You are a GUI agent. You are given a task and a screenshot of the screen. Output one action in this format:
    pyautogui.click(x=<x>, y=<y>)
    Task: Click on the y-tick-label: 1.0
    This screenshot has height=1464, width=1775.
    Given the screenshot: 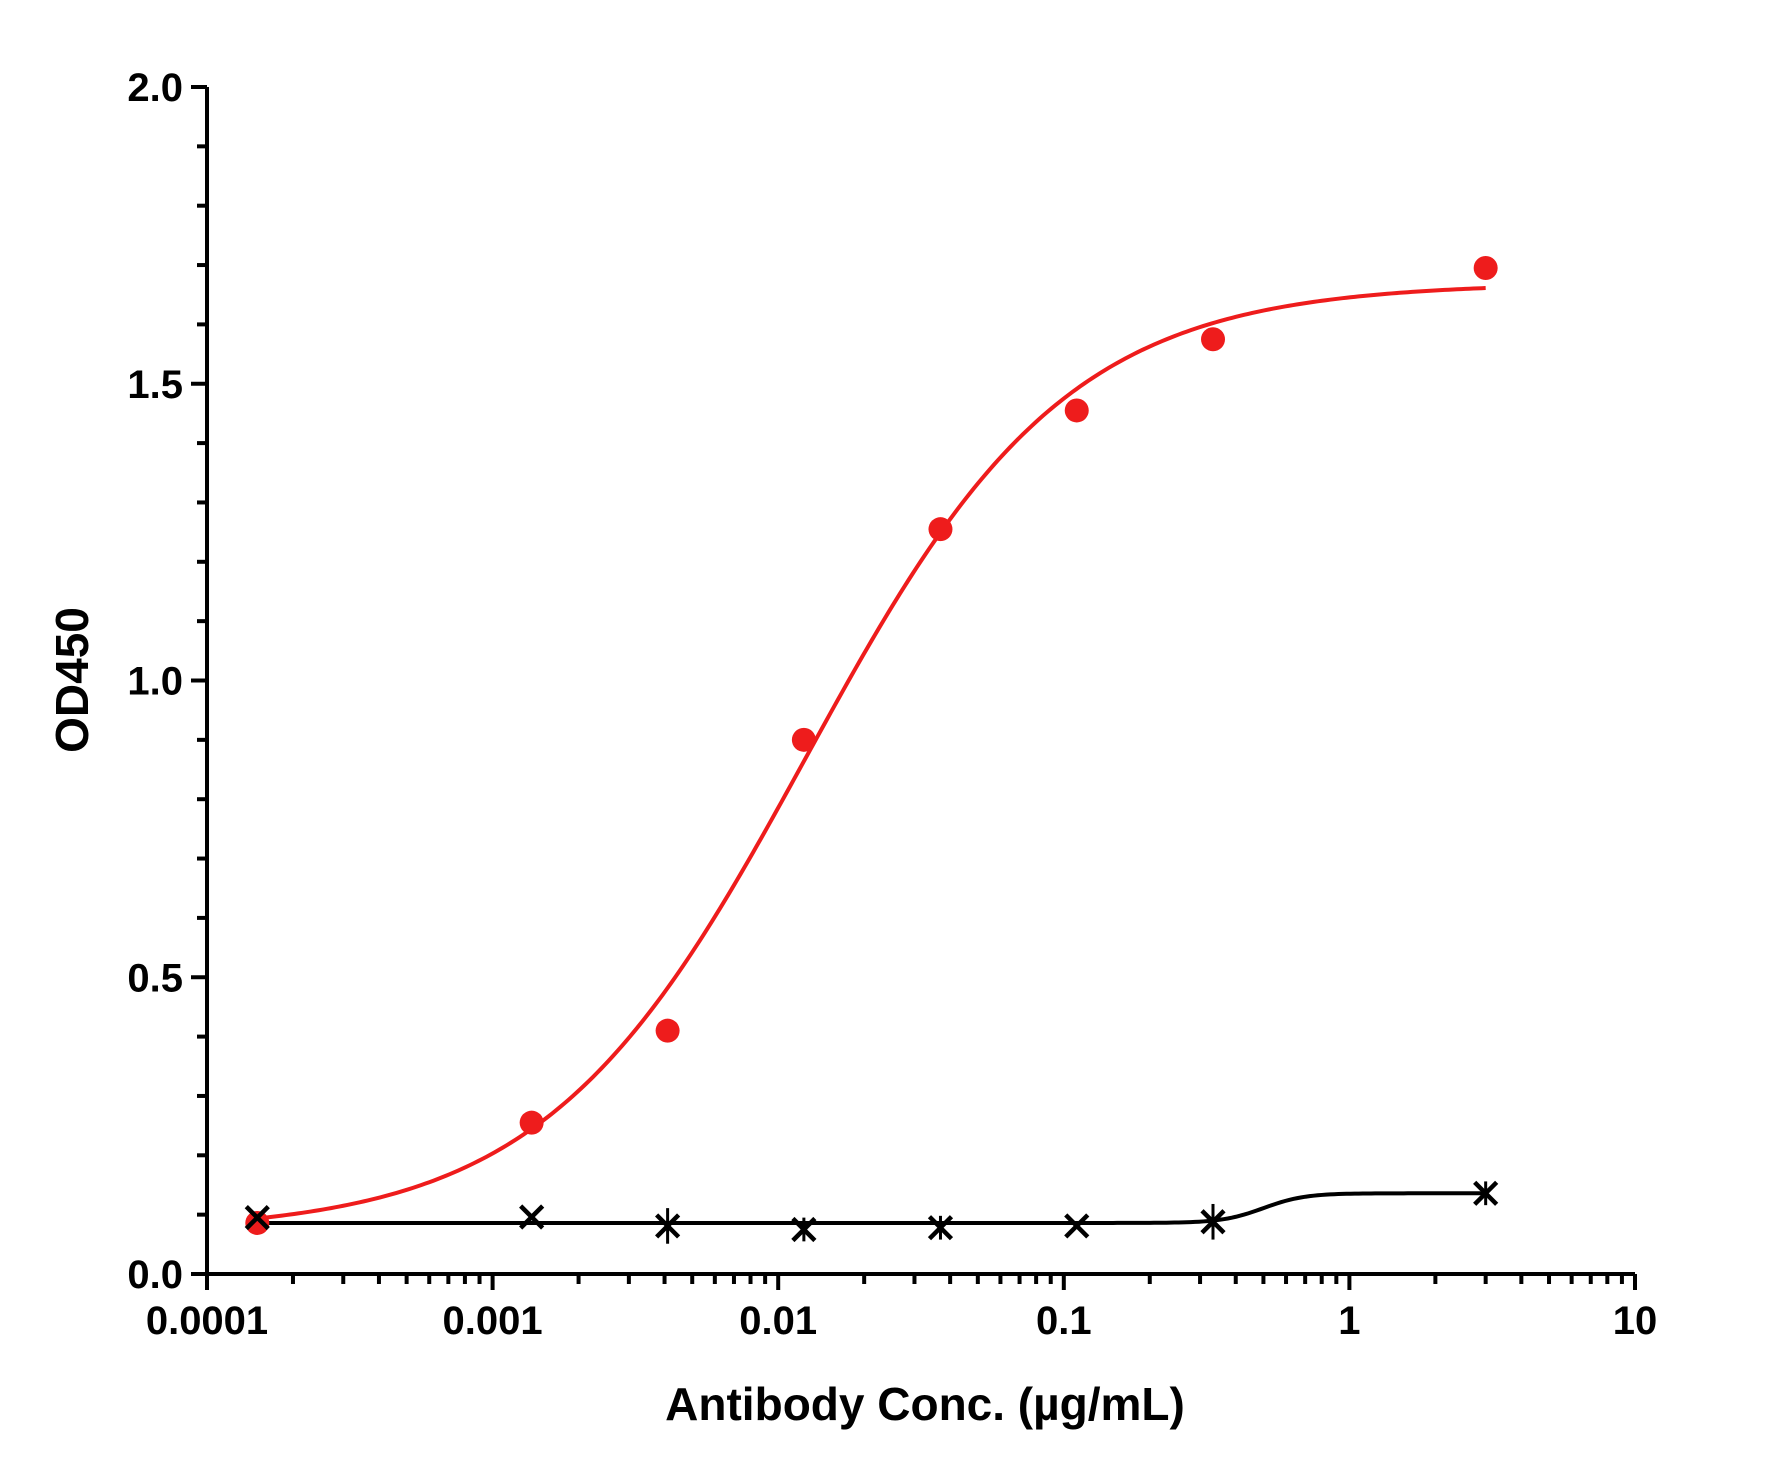 What is the action you would take?
    pyautogui.click(x=155, y=682)
    